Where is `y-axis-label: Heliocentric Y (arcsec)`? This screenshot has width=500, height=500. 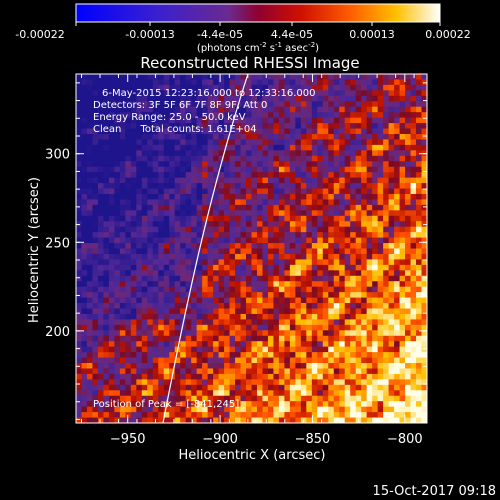
y-axis-label: Heliocentric Y (arcsec) is located at coordinates (34, 250).